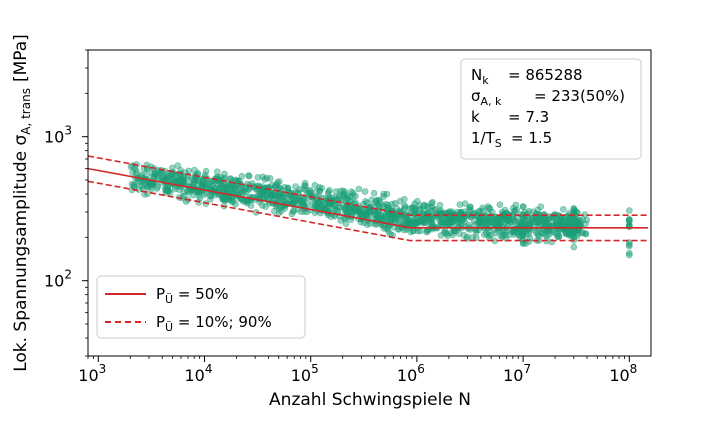 Image resolution: width=720 pixels, height=432 pixels. What do you see at coordinates (357, 370) in the screenshot?
I see `x-axis-ticks: 10³ 10⁴ 10⁵ 10⁶ 10⁷ 10⁸` at bounding box center [357, 370].